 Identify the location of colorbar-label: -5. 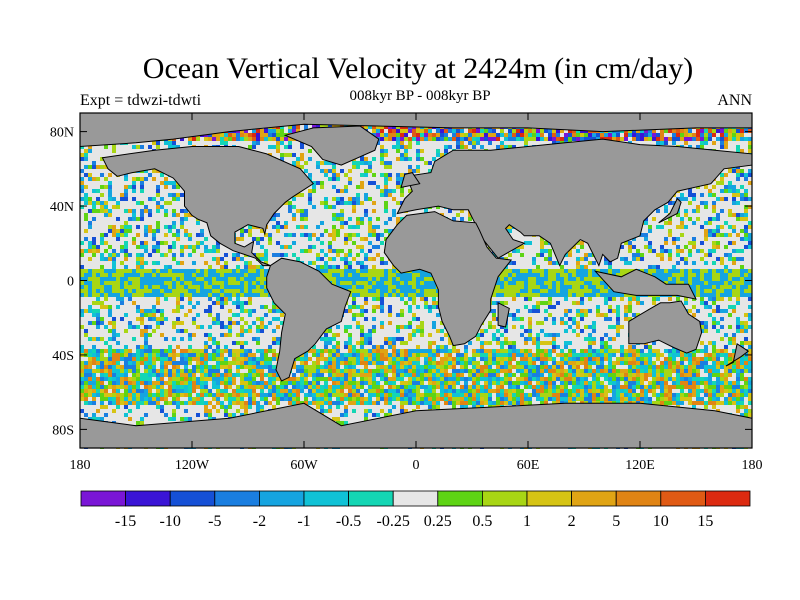
(214, 521).